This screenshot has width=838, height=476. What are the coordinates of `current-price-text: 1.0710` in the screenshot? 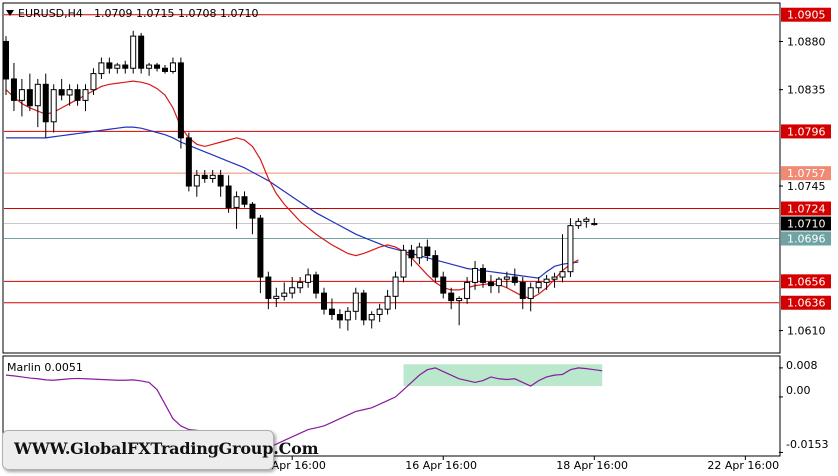 It's located at (806, 224).